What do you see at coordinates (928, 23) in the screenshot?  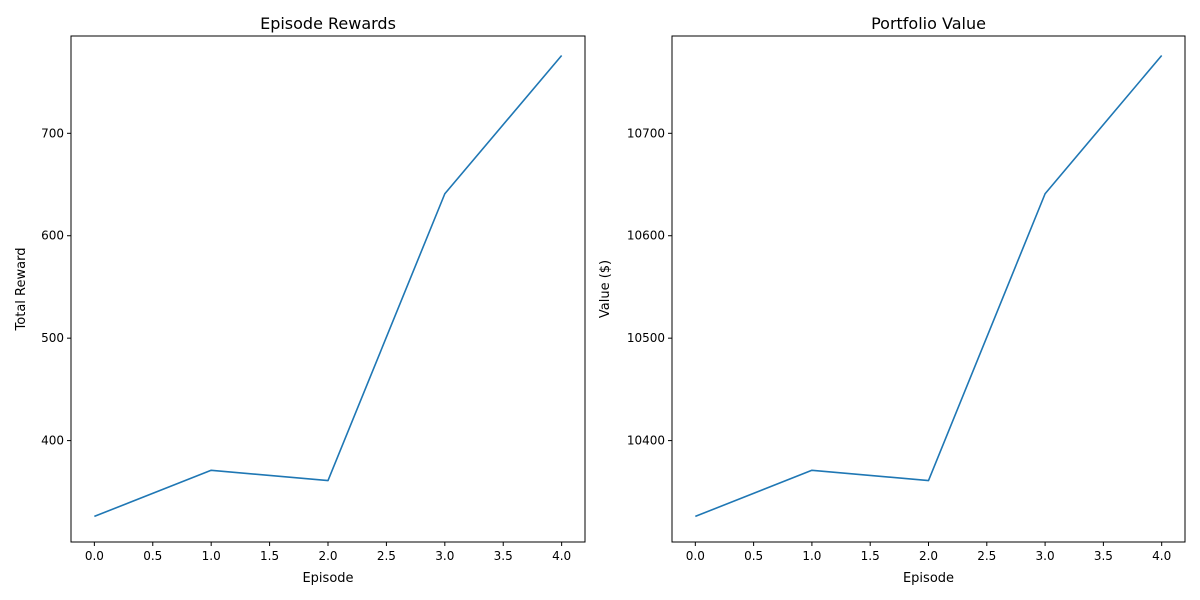 I see `chart-title: Portfolio Value` at bounding box center [928, 23].